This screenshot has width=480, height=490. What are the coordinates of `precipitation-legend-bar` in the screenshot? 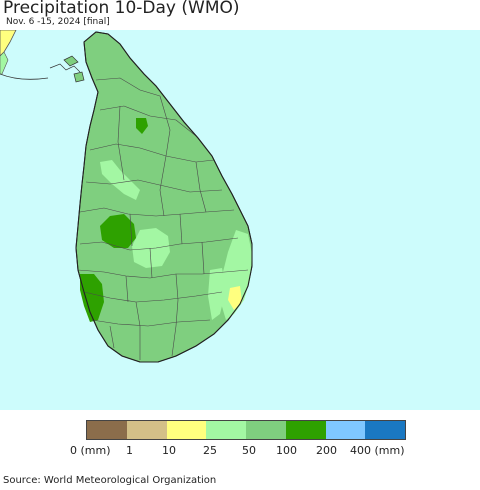 It's located at (246, 430).